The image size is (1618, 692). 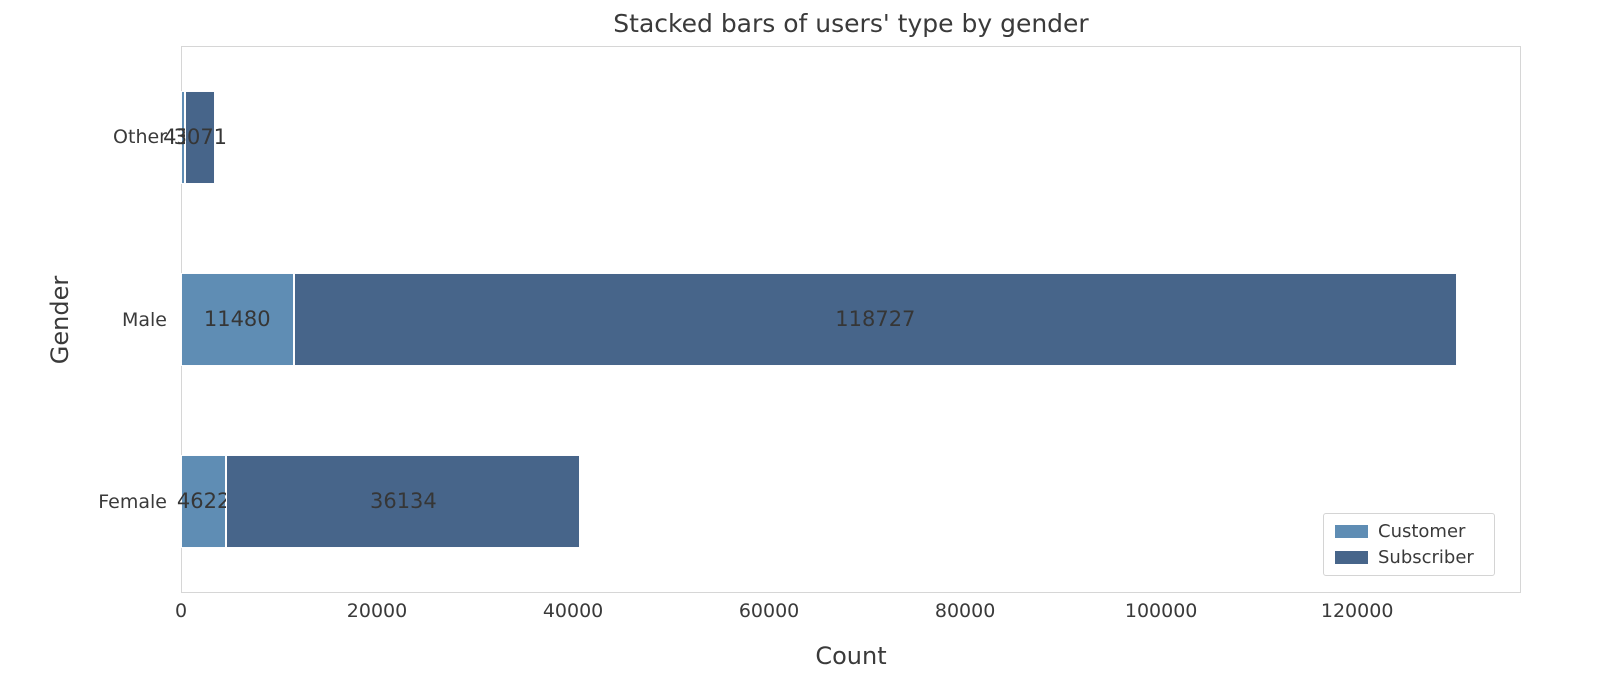 I want to click on bar-value-label: 4622, so click(x=203, y=501).